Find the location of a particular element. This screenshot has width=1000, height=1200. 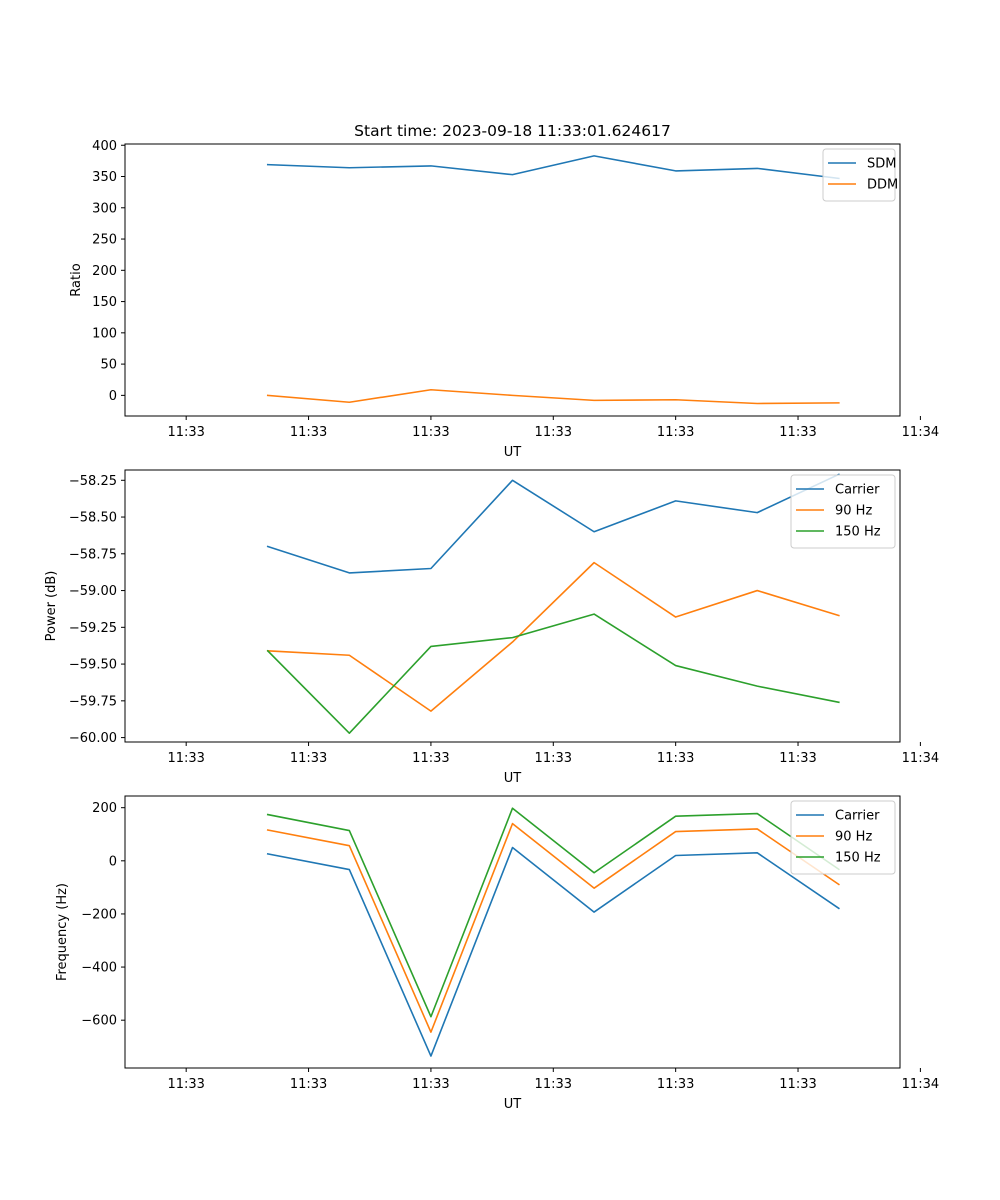

y-tick-label: −59.00 is located at coordinates (93, 591).